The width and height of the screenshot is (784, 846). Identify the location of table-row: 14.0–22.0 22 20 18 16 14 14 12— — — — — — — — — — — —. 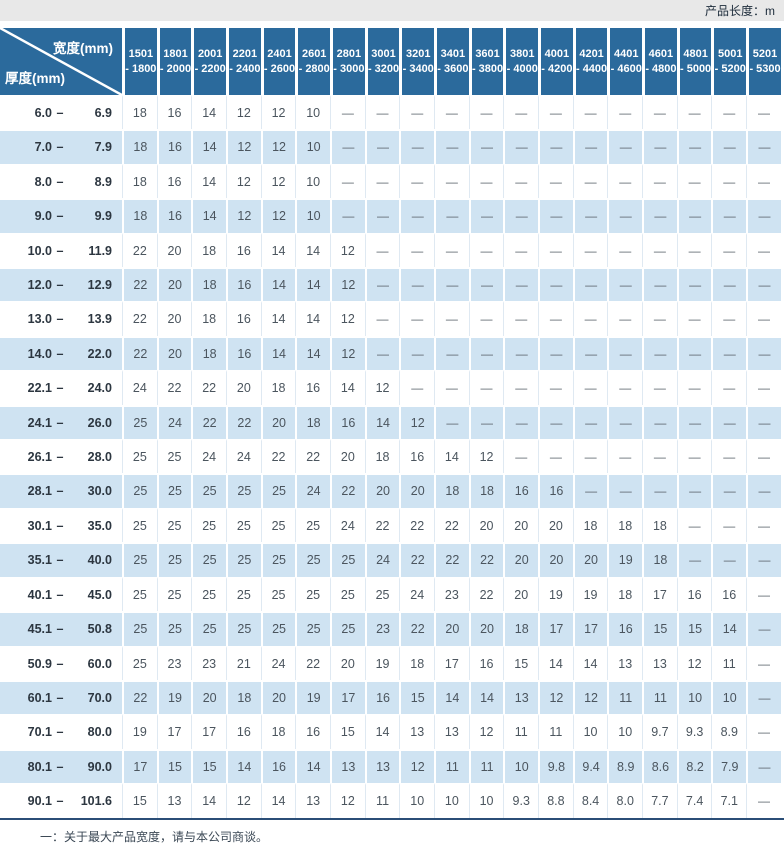
(390, 353).